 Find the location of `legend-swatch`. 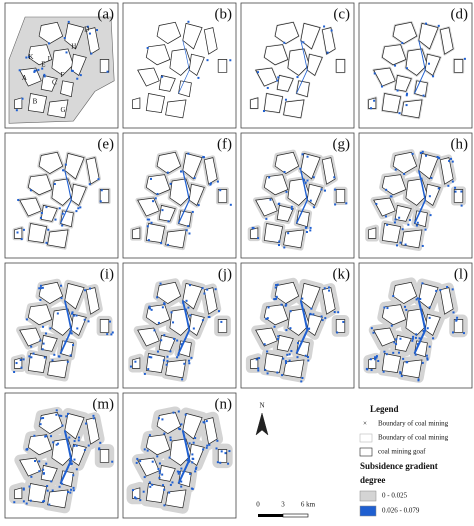

legend-swatch is located at coordinates (368, 496).